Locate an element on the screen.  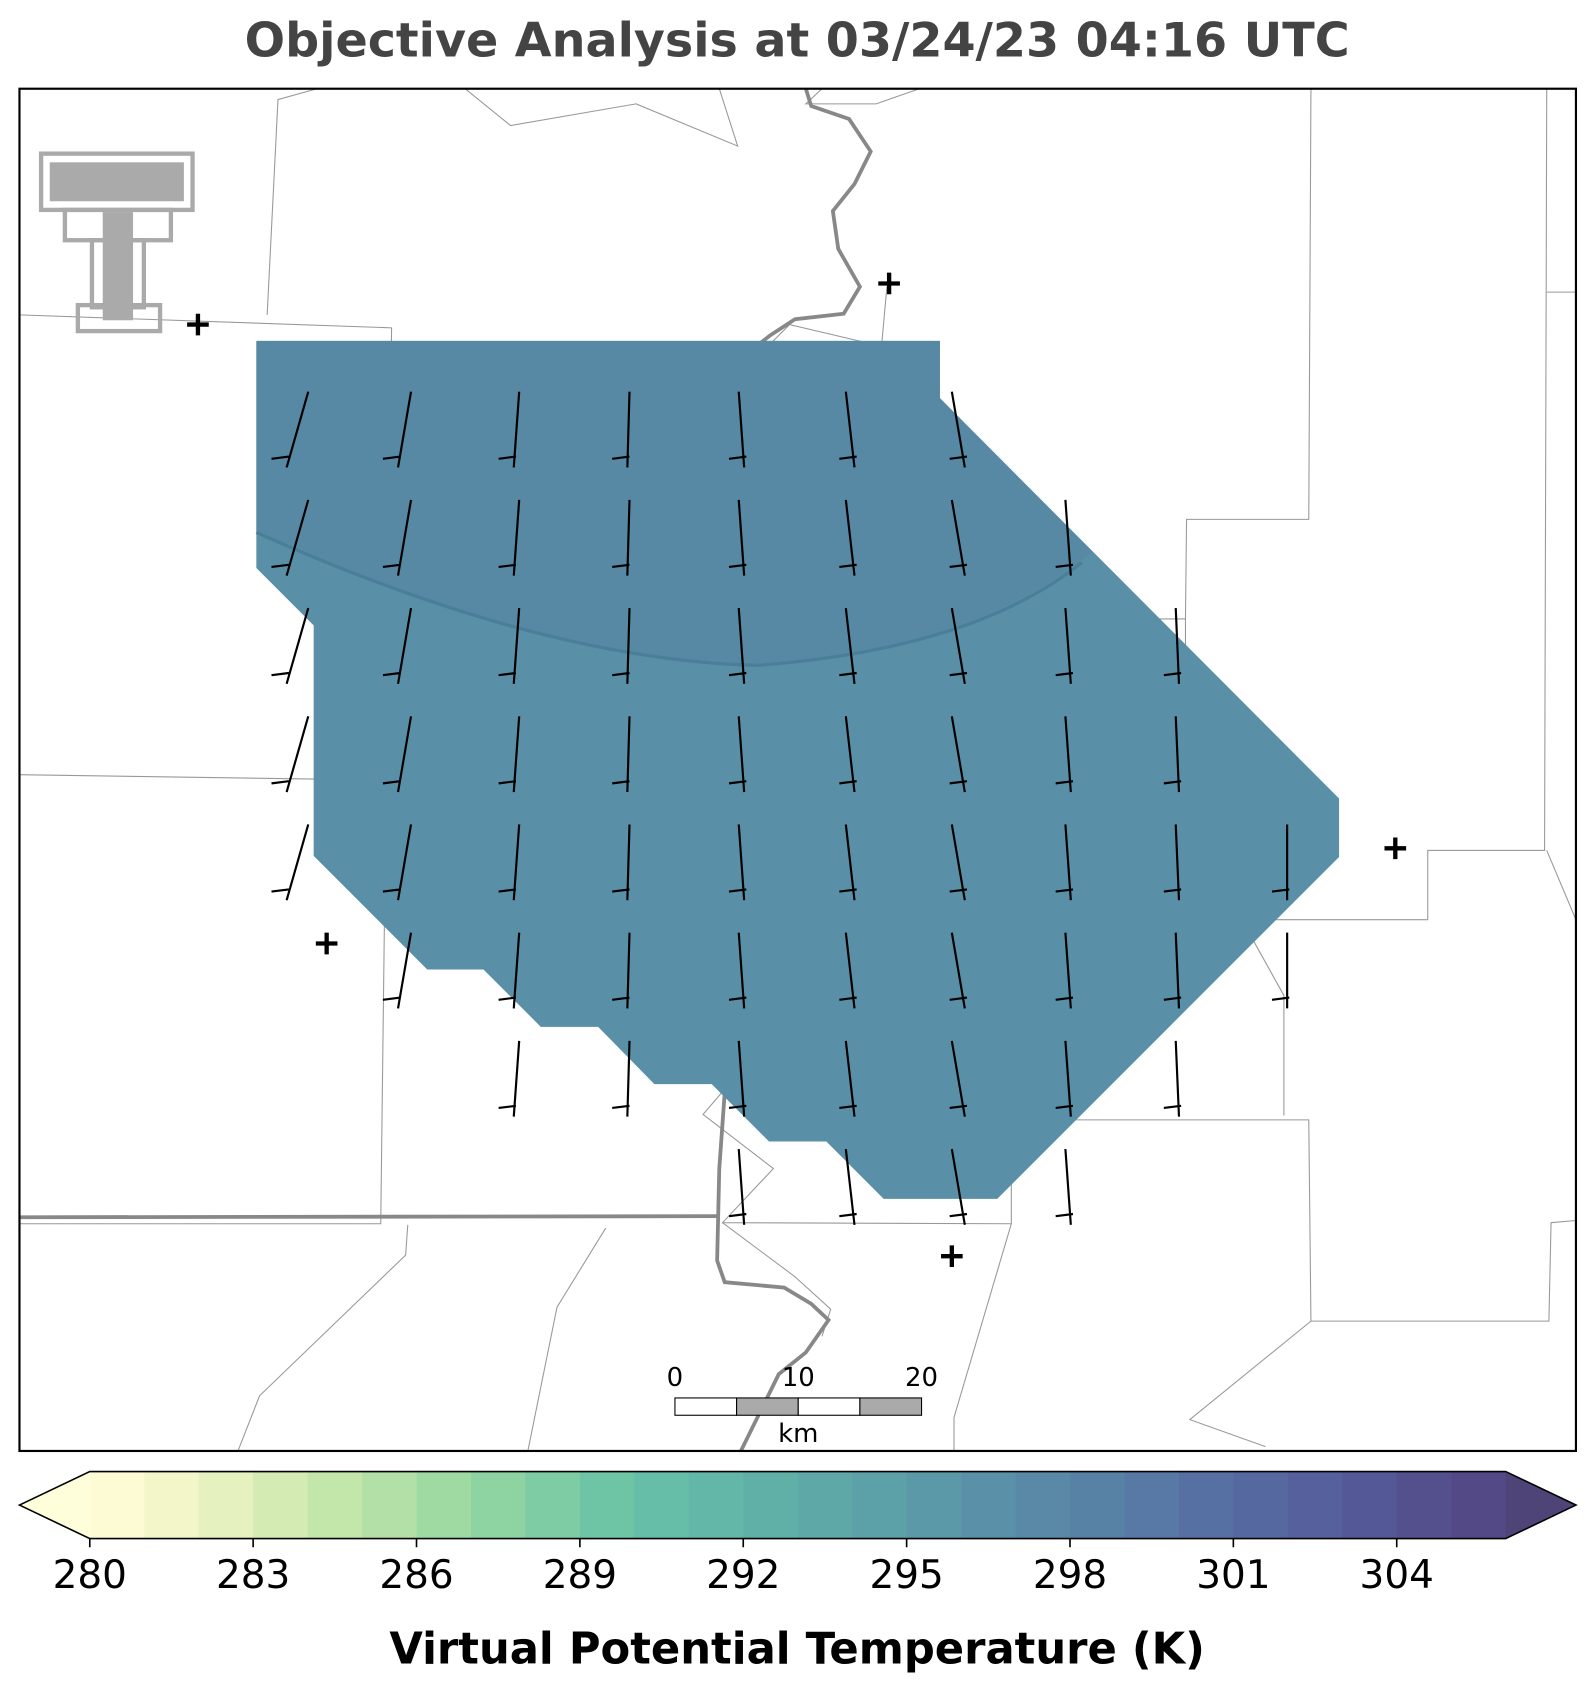
colorbar-tick-label: 283 is located at coordinates (253, 1575).